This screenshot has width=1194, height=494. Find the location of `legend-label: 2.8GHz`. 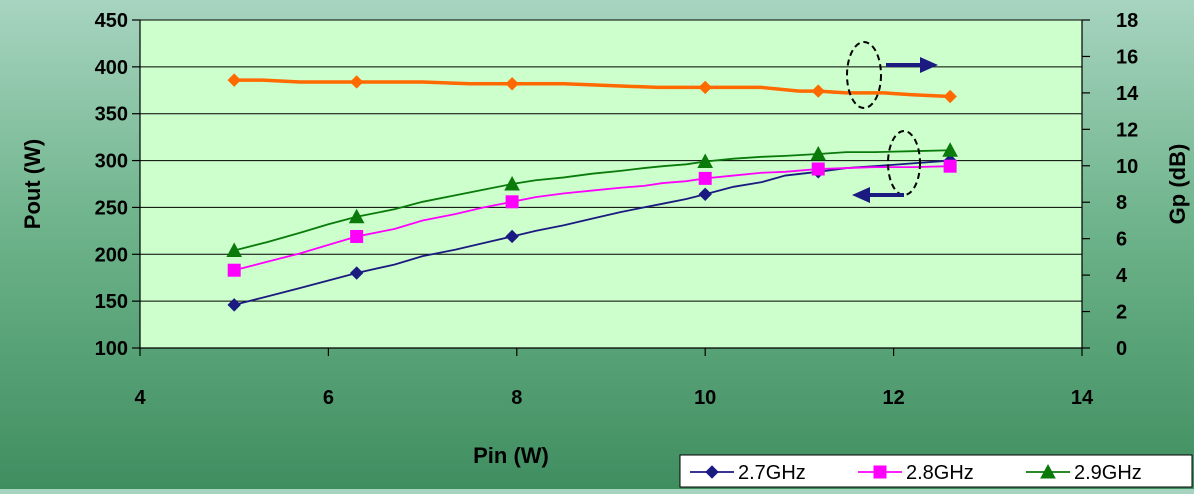

legend-label: 2.8GHz is located at coordinates (940, 473).